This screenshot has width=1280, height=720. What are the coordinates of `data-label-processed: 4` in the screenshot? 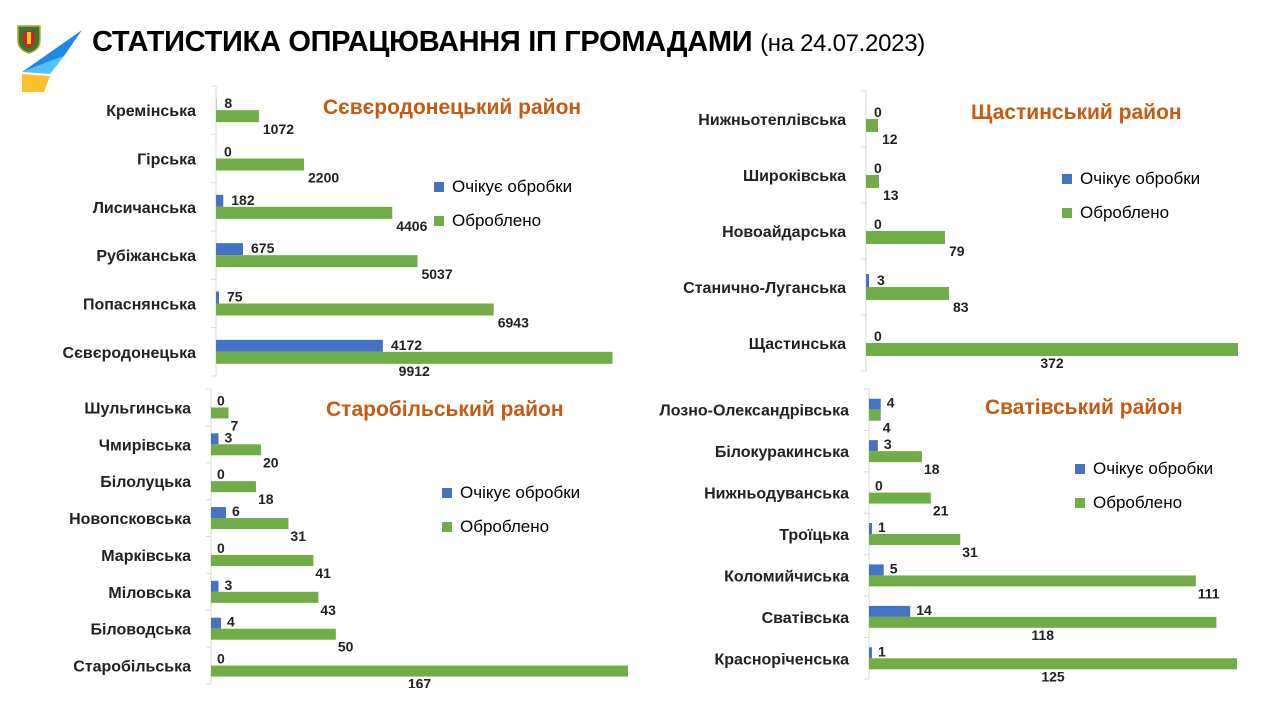 It's located at (887, 428).